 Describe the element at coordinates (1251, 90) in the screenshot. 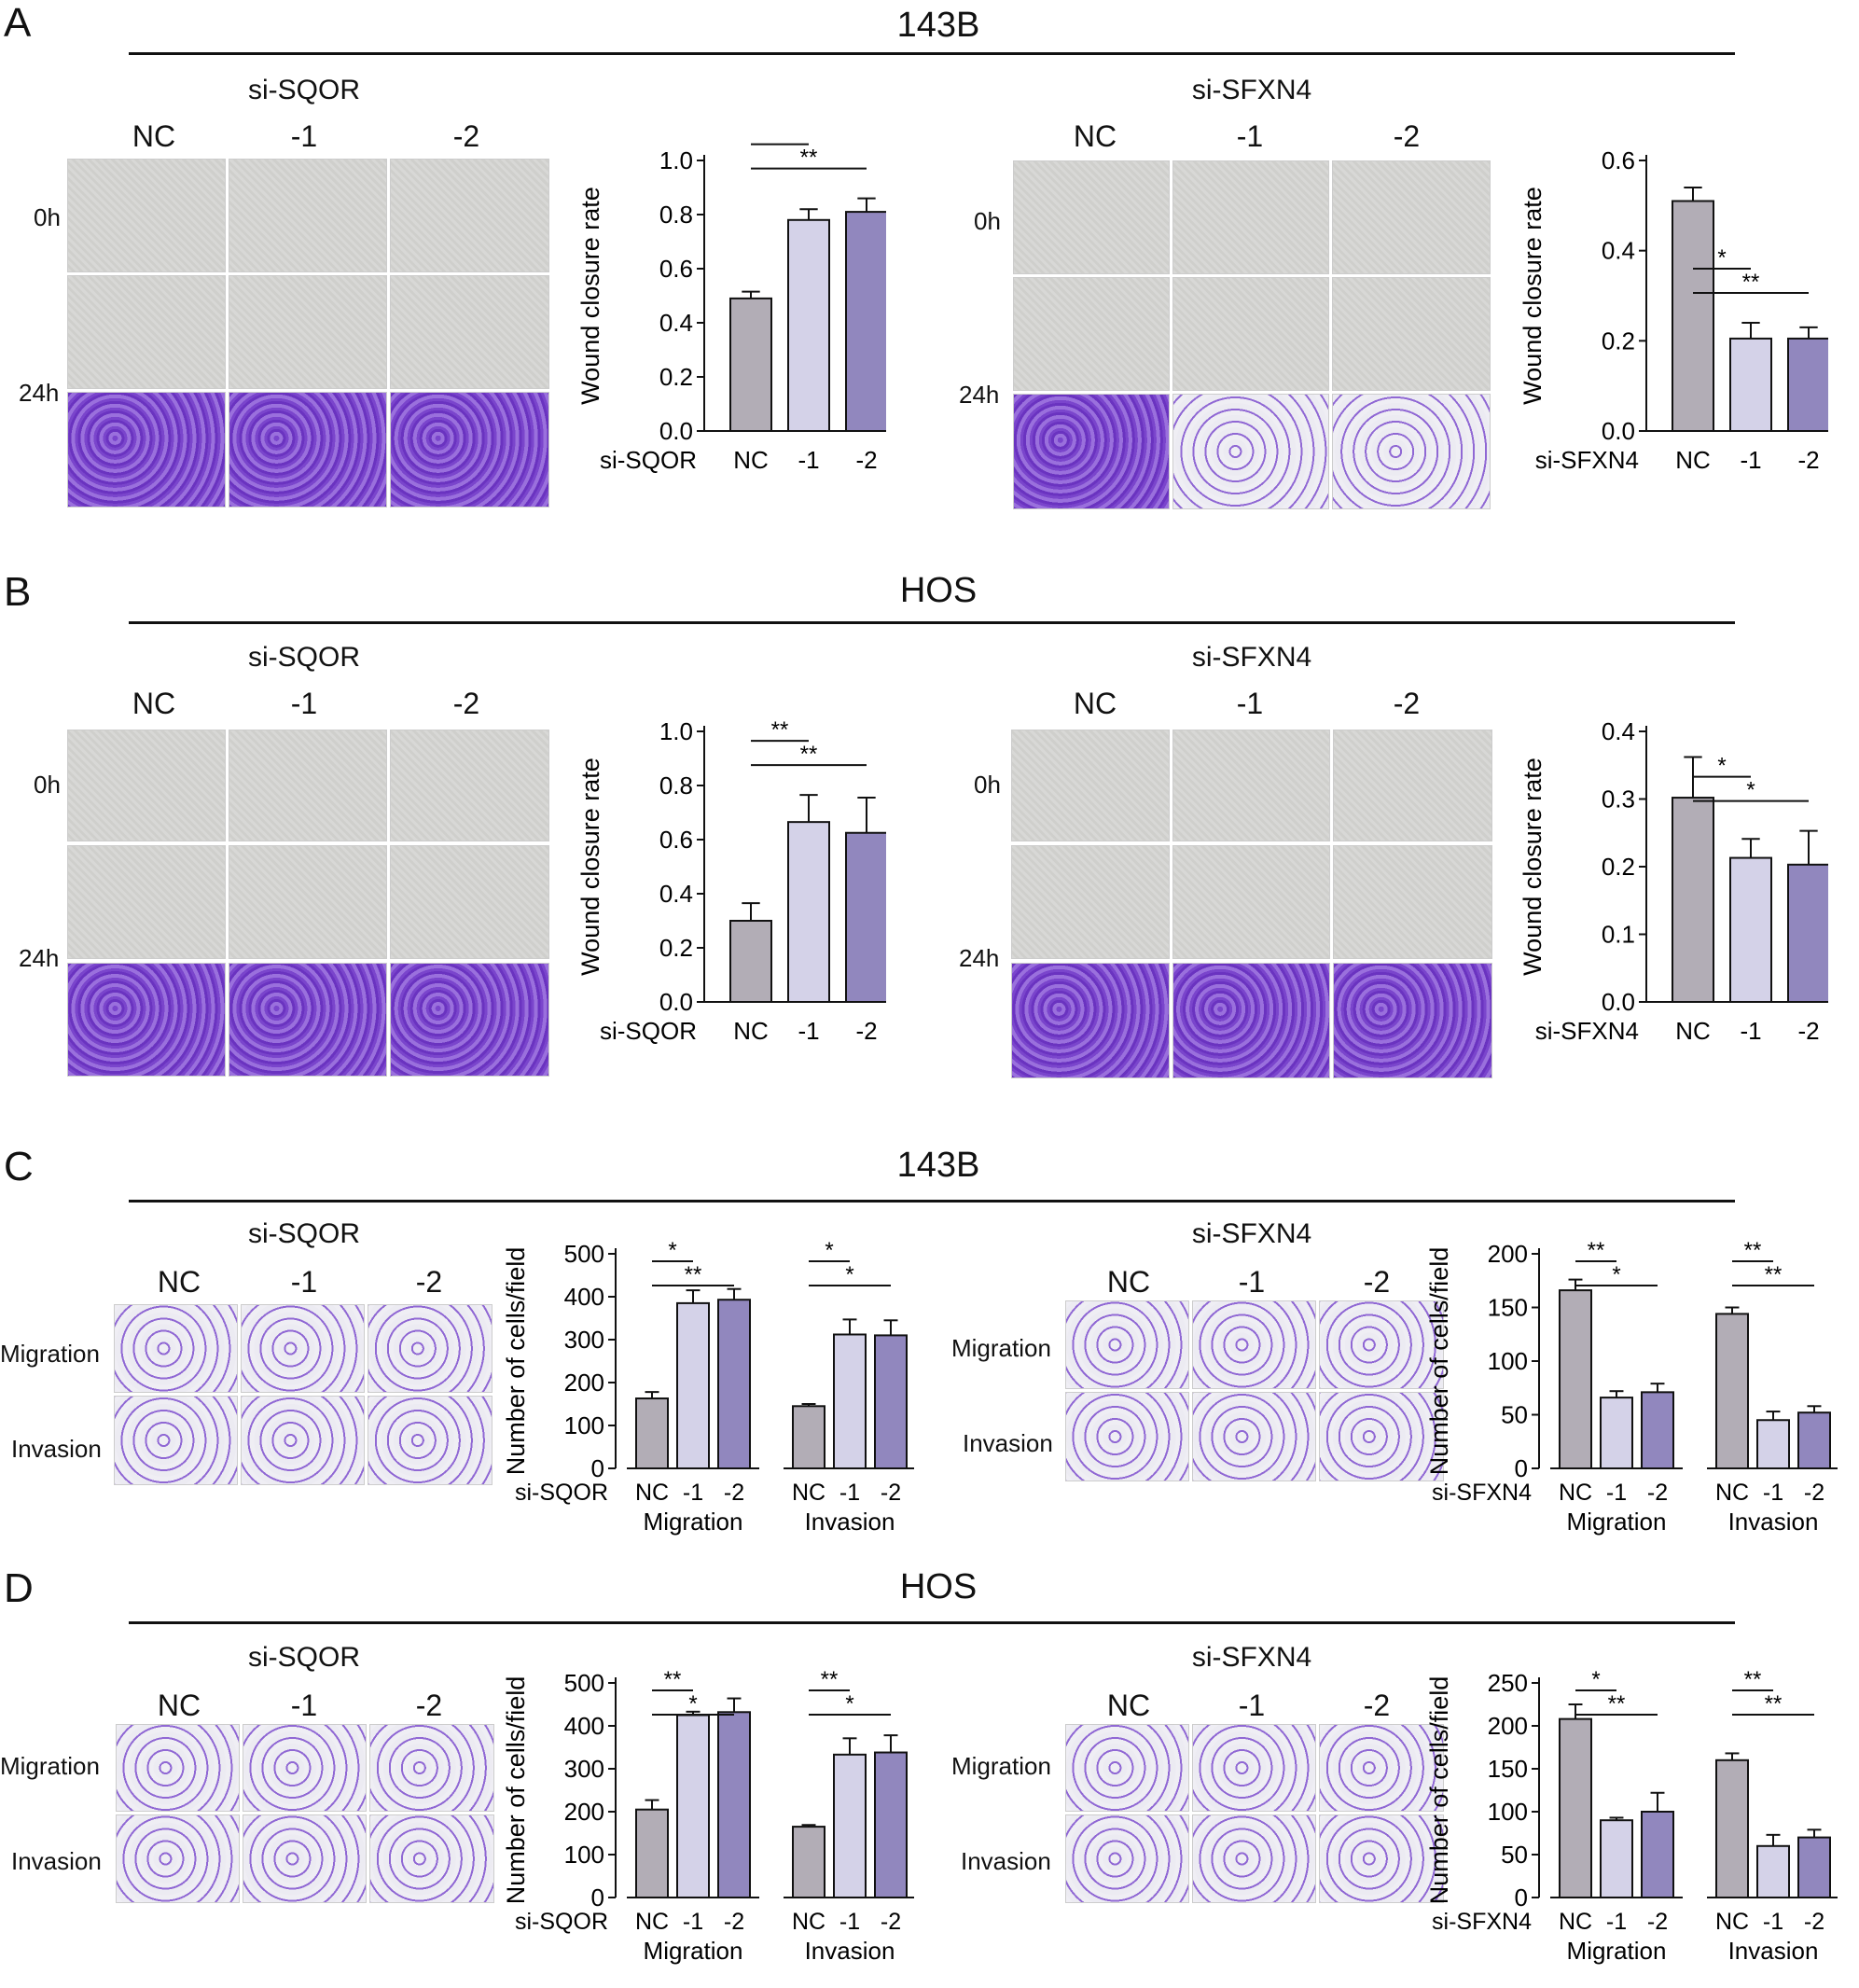

I see `panel-a-sfxn4-label: si-SFXN4` at that location.